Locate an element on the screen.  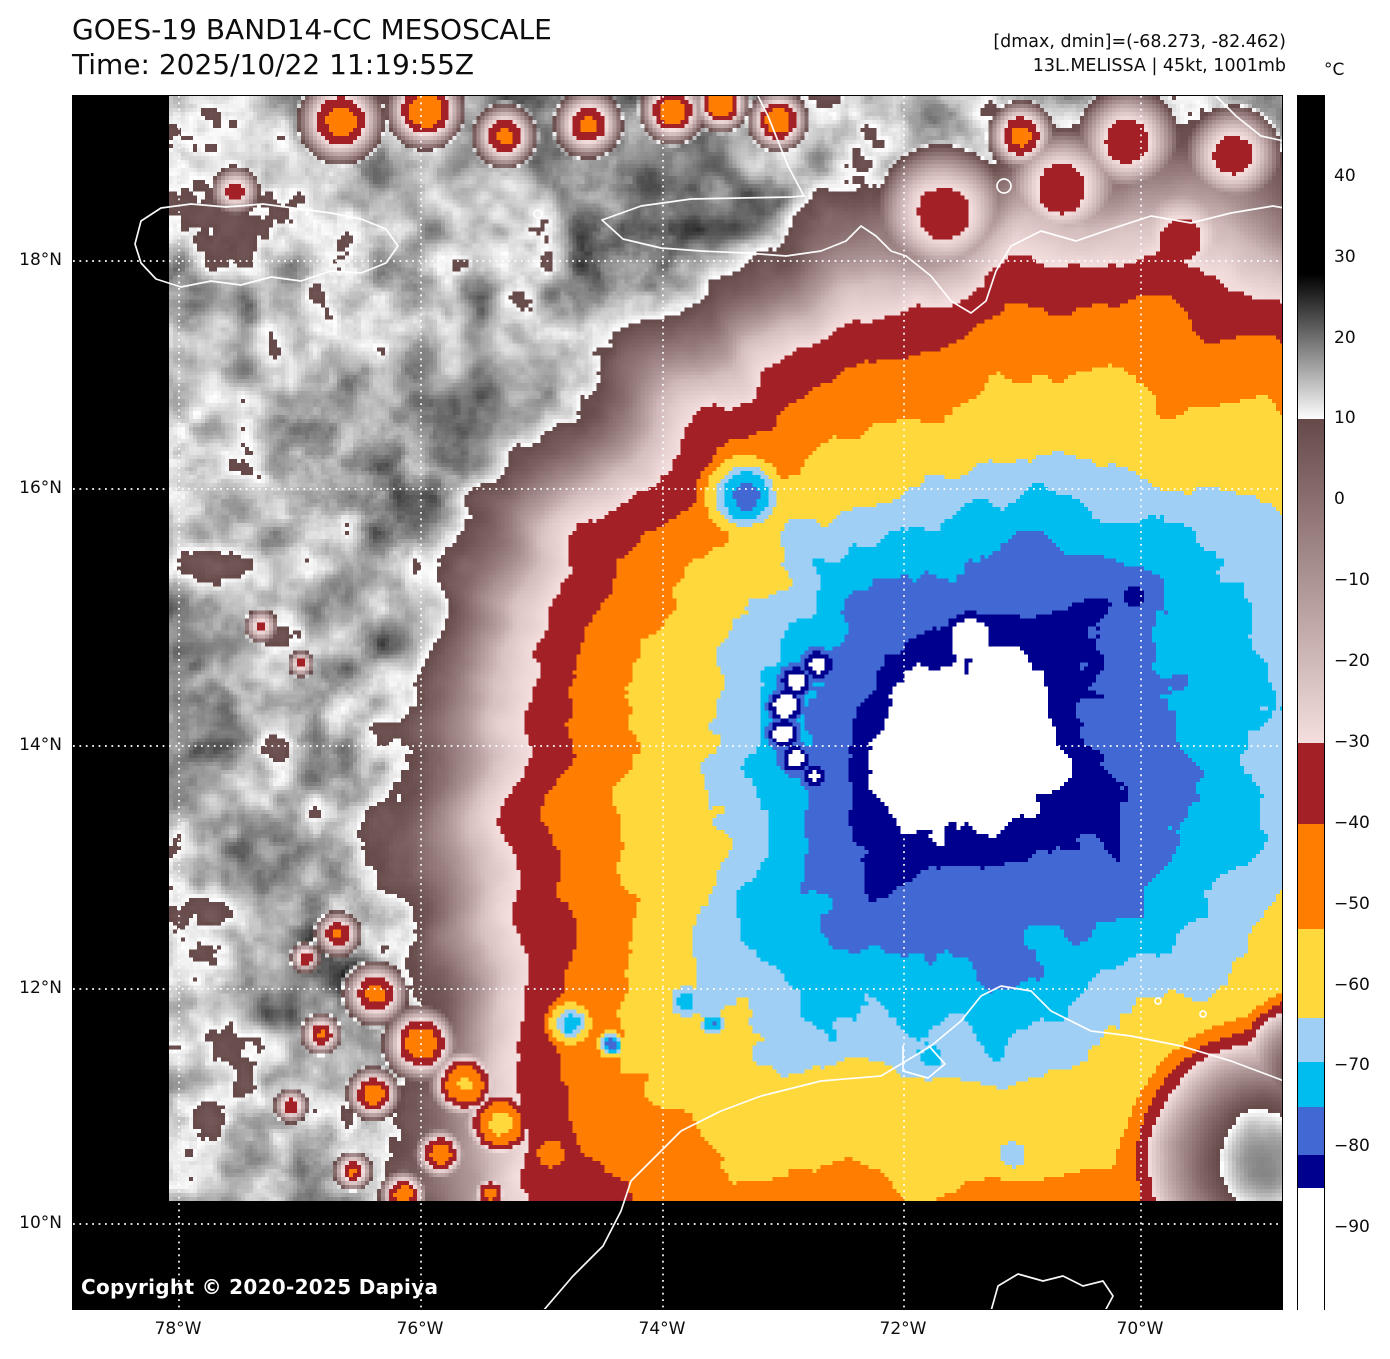
lon-tick-label: 76°W is located at coordinates (420, 1329).